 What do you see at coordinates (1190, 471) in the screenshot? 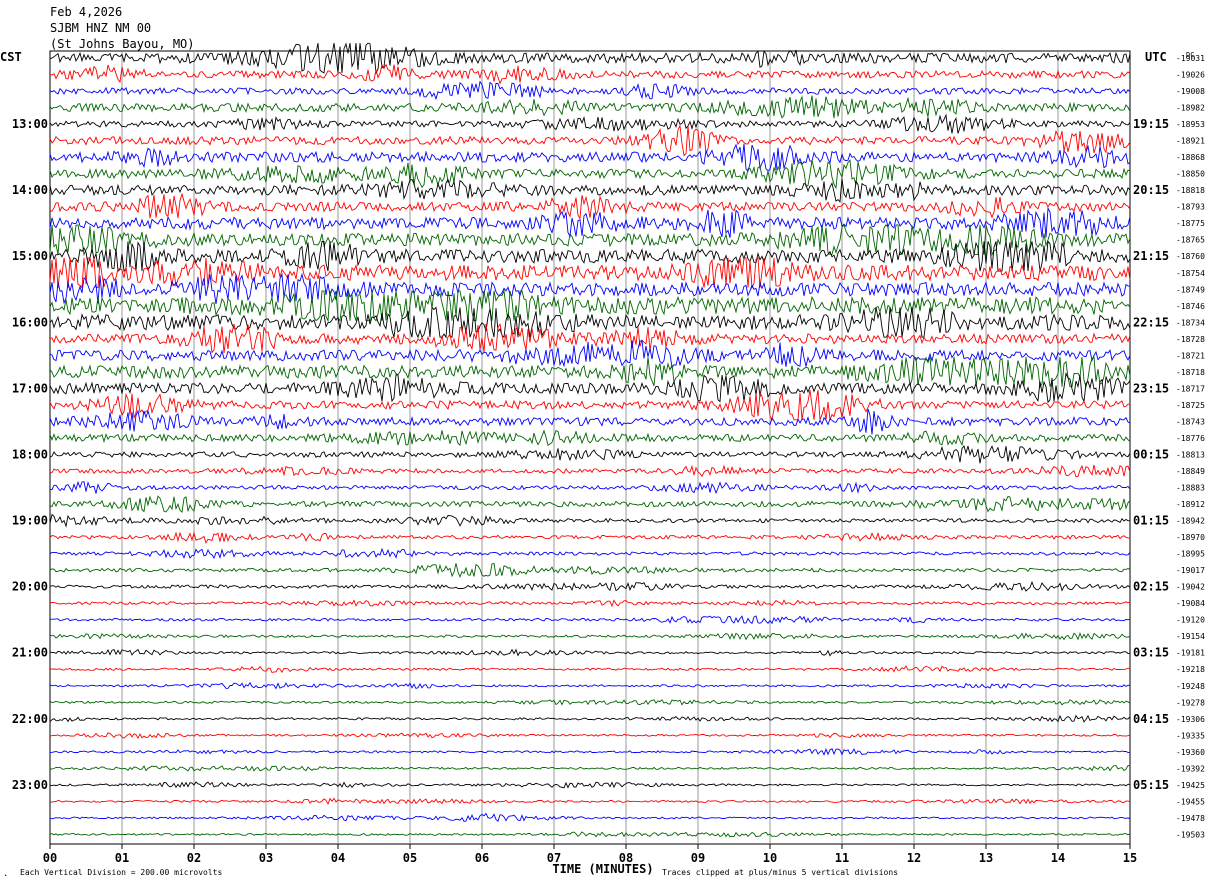
I see `dc-offset-label: -18849` at bounding box center [1190, 471].